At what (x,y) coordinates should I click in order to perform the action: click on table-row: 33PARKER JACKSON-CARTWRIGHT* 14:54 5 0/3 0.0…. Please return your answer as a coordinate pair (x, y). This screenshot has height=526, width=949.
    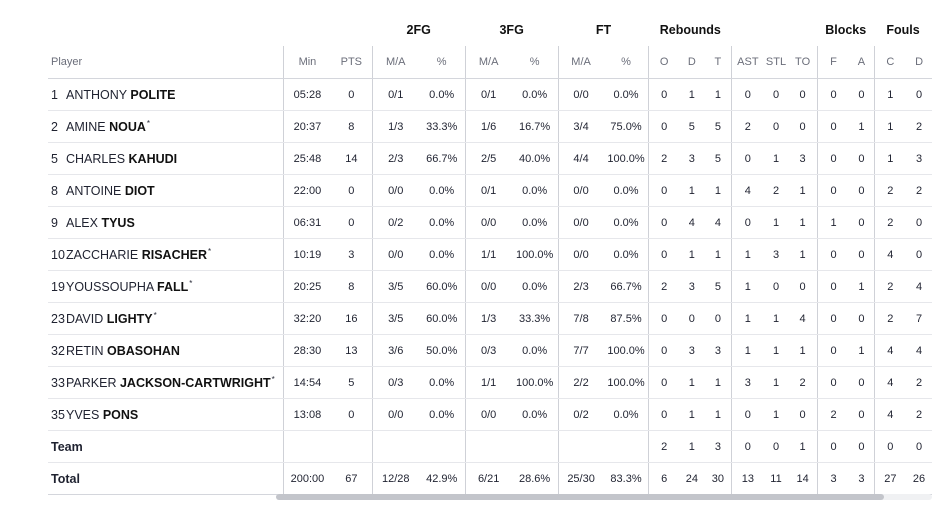
    Looking at the image, I should click on (490, 382).